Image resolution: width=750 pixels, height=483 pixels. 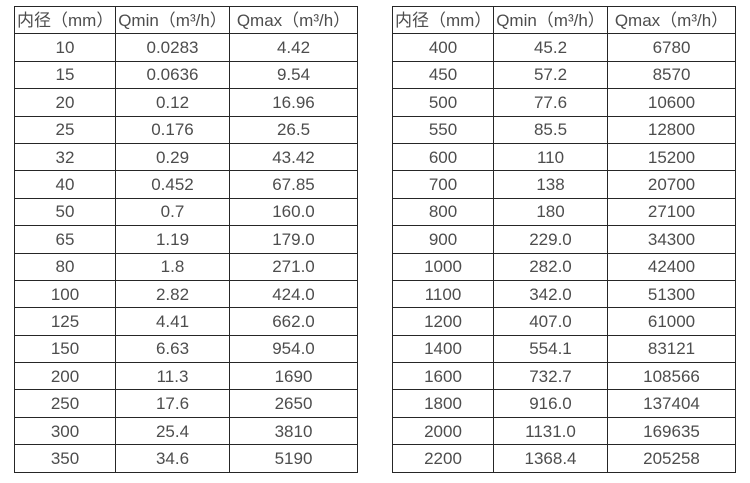 I want to click on table-cell: 732.7, so click(x=550, y=376).